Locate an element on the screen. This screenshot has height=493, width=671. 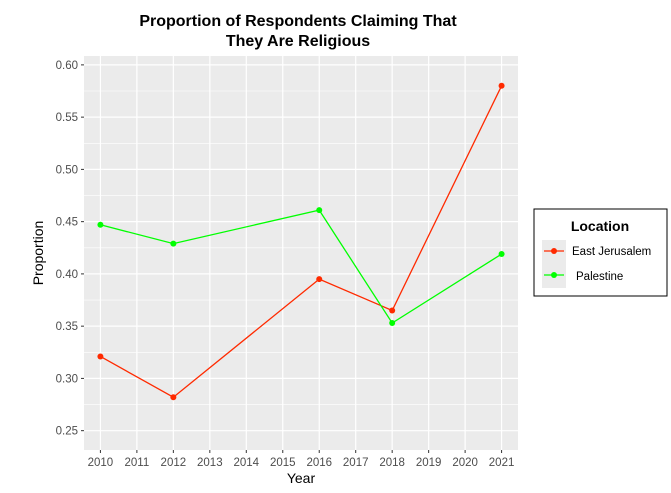
x-tick-label: 2011 is located at coordinates (137, 463).